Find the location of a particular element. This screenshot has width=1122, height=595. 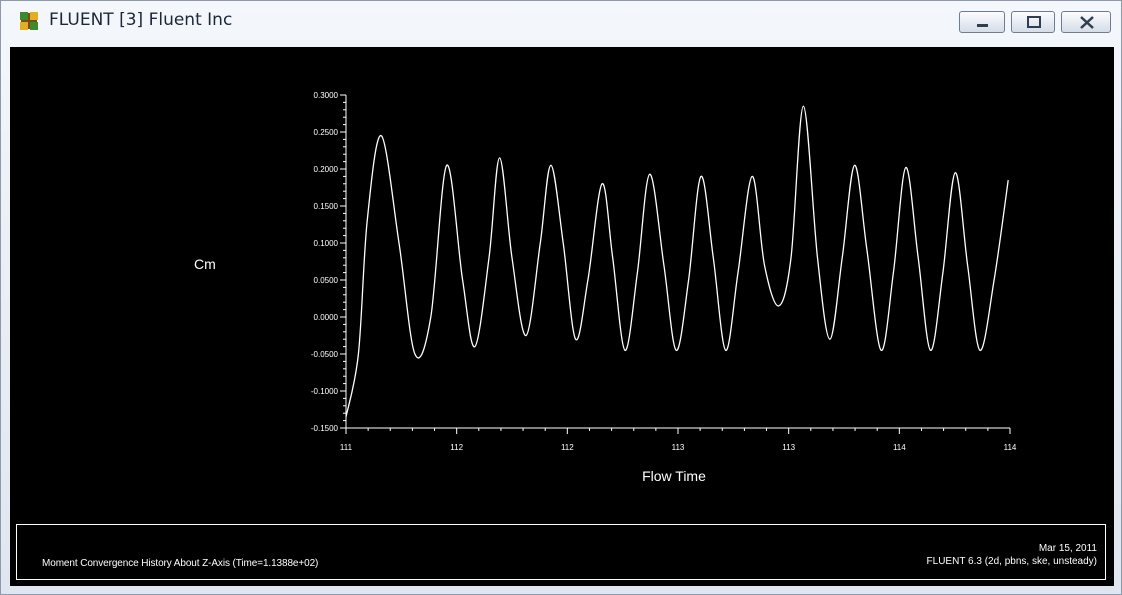

minimize-icon is located at coordinates (982, 25).